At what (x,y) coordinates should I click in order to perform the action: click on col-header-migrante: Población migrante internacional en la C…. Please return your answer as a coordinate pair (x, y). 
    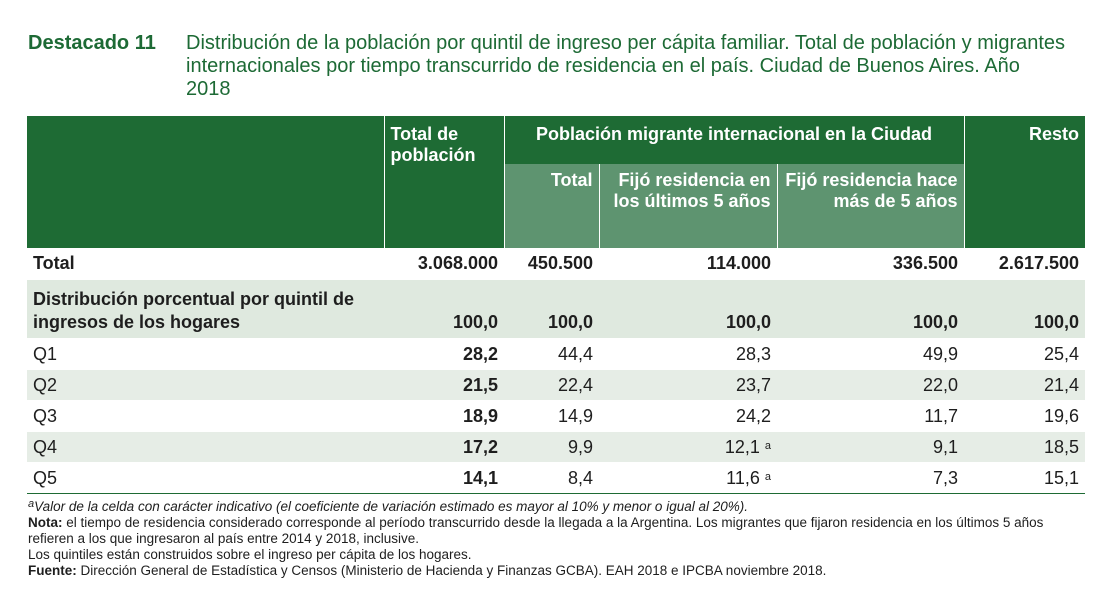
    Looking at the image, I should click on (733, 140).